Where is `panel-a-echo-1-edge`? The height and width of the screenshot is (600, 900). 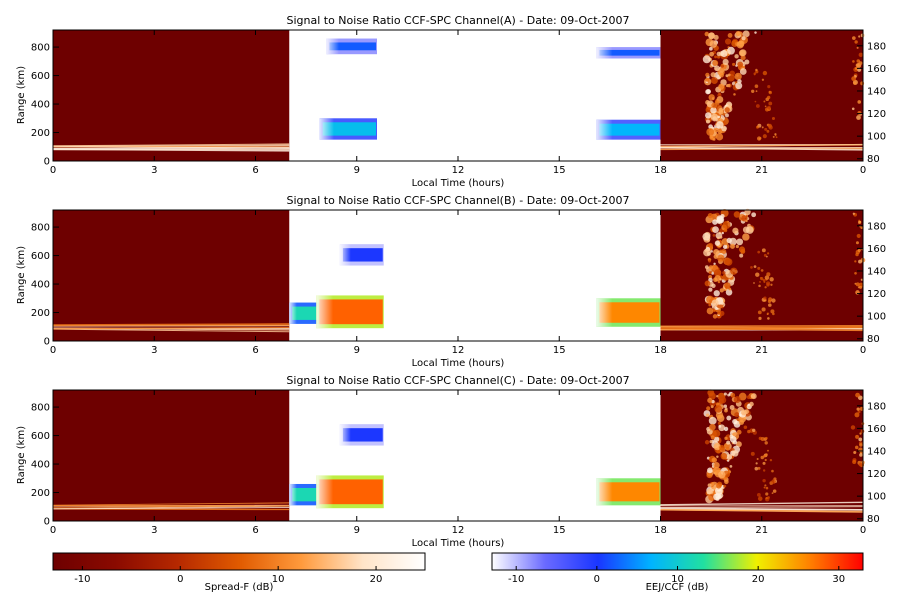
panel-a-echo-1-edge is located at coordinates (348, 129).